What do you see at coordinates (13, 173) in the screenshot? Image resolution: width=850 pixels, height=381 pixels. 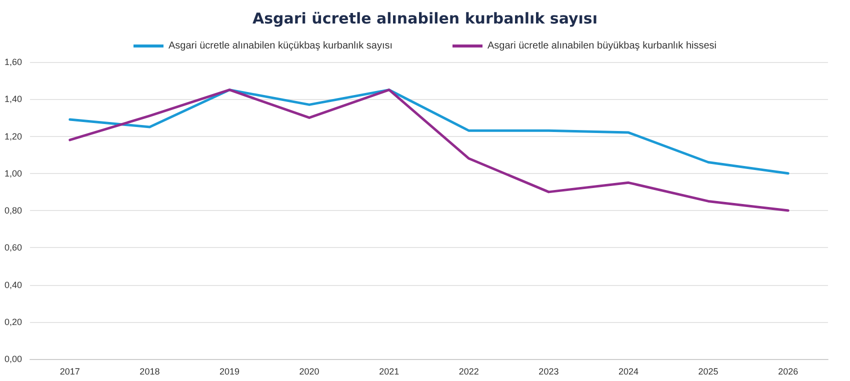 I see `y-tick-label: 1,00` at bounding box center [13, 173].